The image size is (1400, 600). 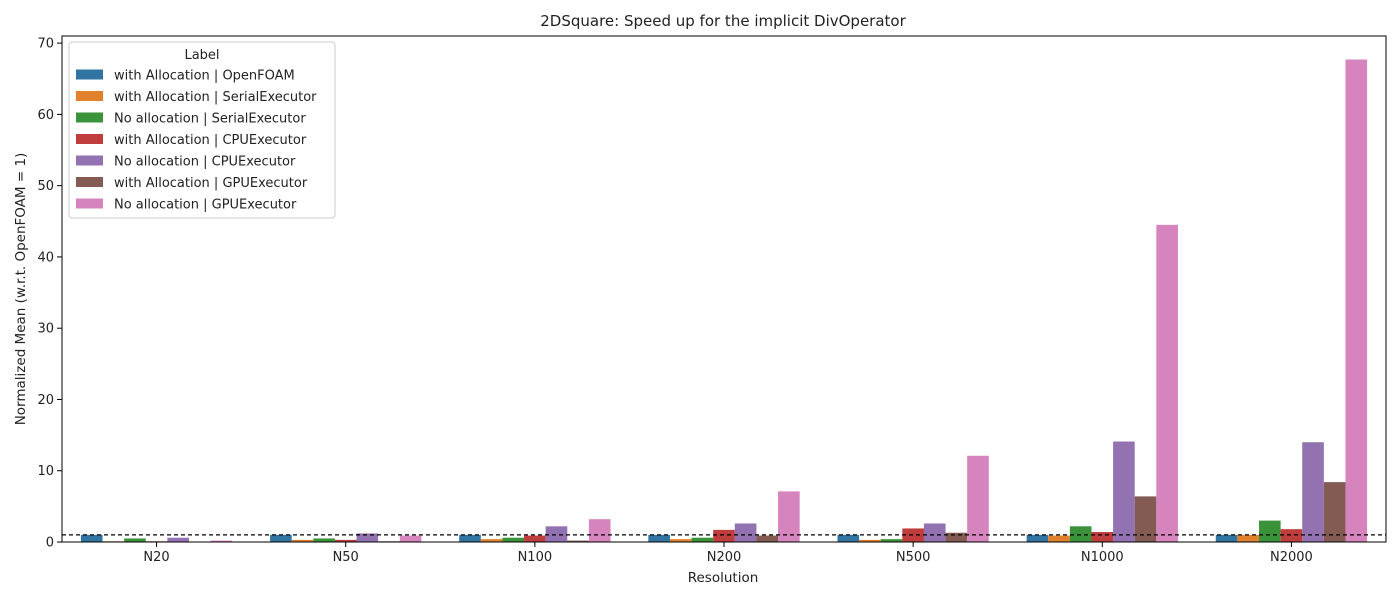 I want to click on y-tick-label: 20, so click(x=45, y=400).